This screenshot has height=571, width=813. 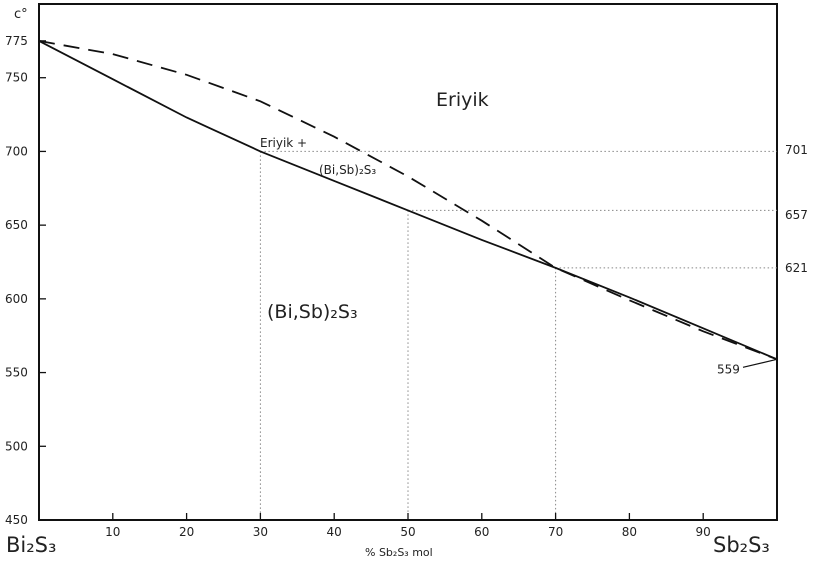 I want to click on region-label-liquid: Eriyik, so click(x=462, y=100).